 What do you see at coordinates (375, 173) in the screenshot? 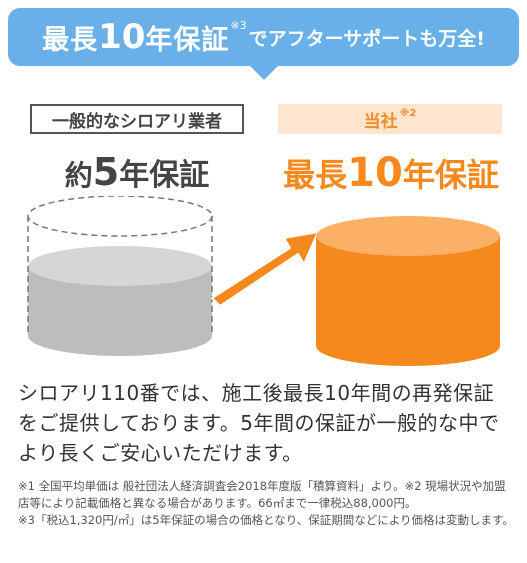
I see `company-warranty-number: 10` at bounding box center [375, 173].